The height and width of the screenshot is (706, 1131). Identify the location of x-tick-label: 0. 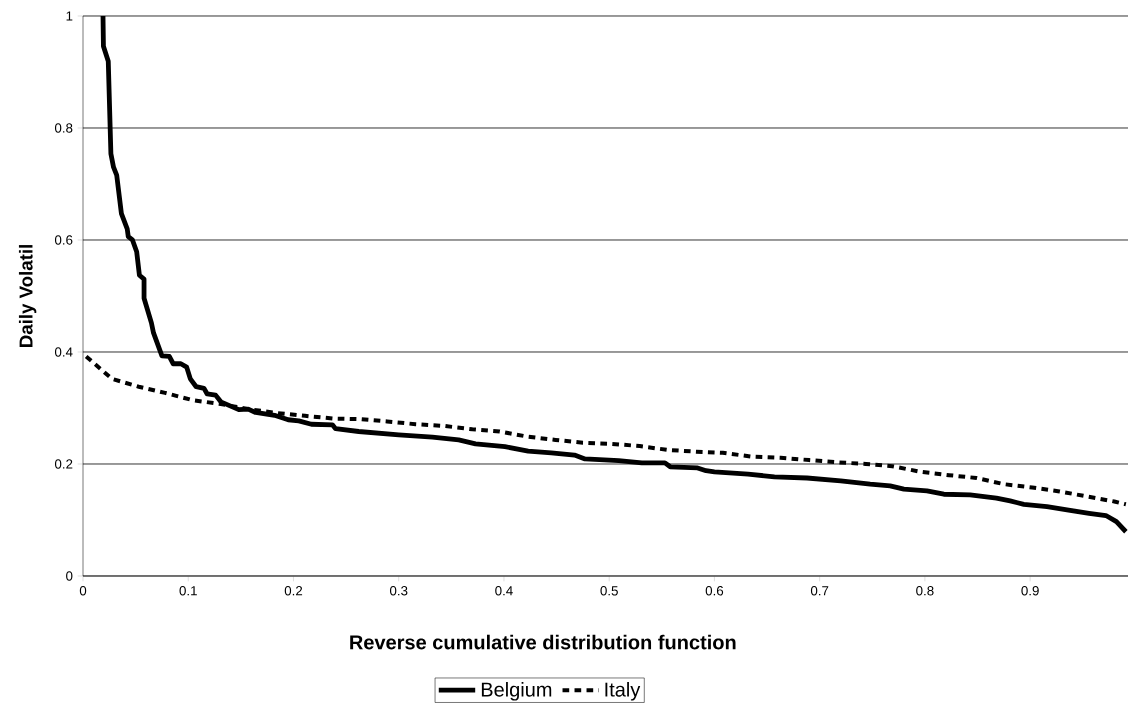
(83, 591).